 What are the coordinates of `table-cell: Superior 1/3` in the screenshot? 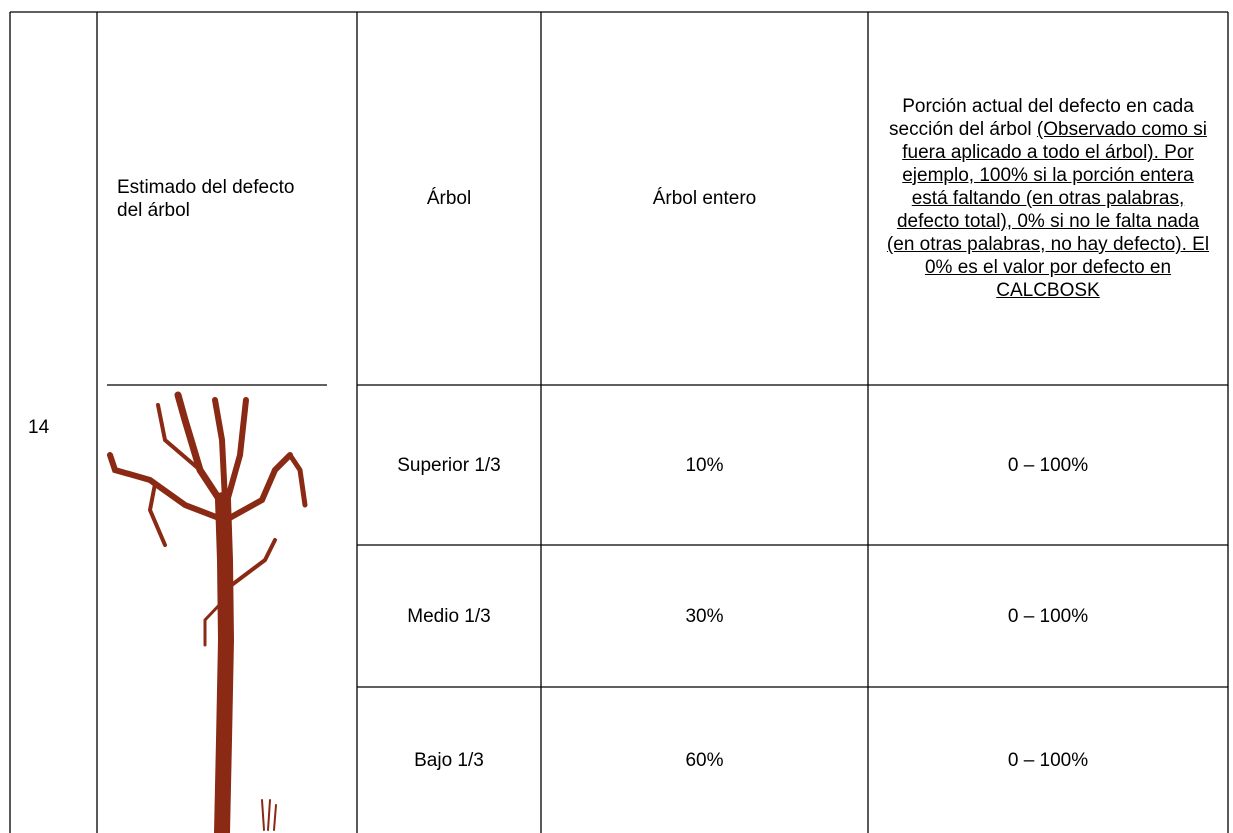 It's located at (449, 465).